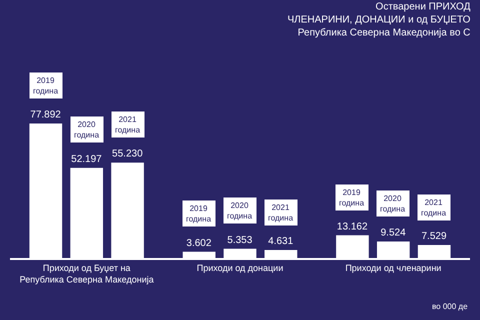  I want to click on x-tick-label: Приходи од Буџет на Република Северна Македонија, so click(87, 273).